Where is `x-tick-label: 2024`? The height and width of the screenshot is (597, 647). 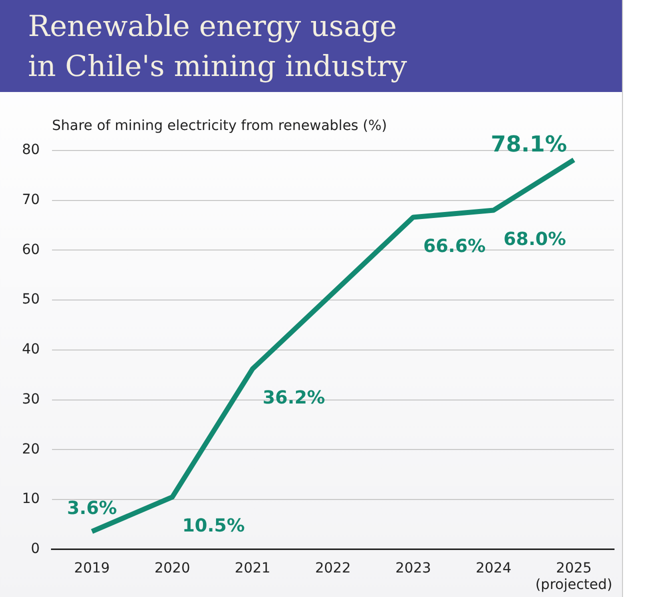
x-tick-label: 2024 is located at coordinates (494, 568).